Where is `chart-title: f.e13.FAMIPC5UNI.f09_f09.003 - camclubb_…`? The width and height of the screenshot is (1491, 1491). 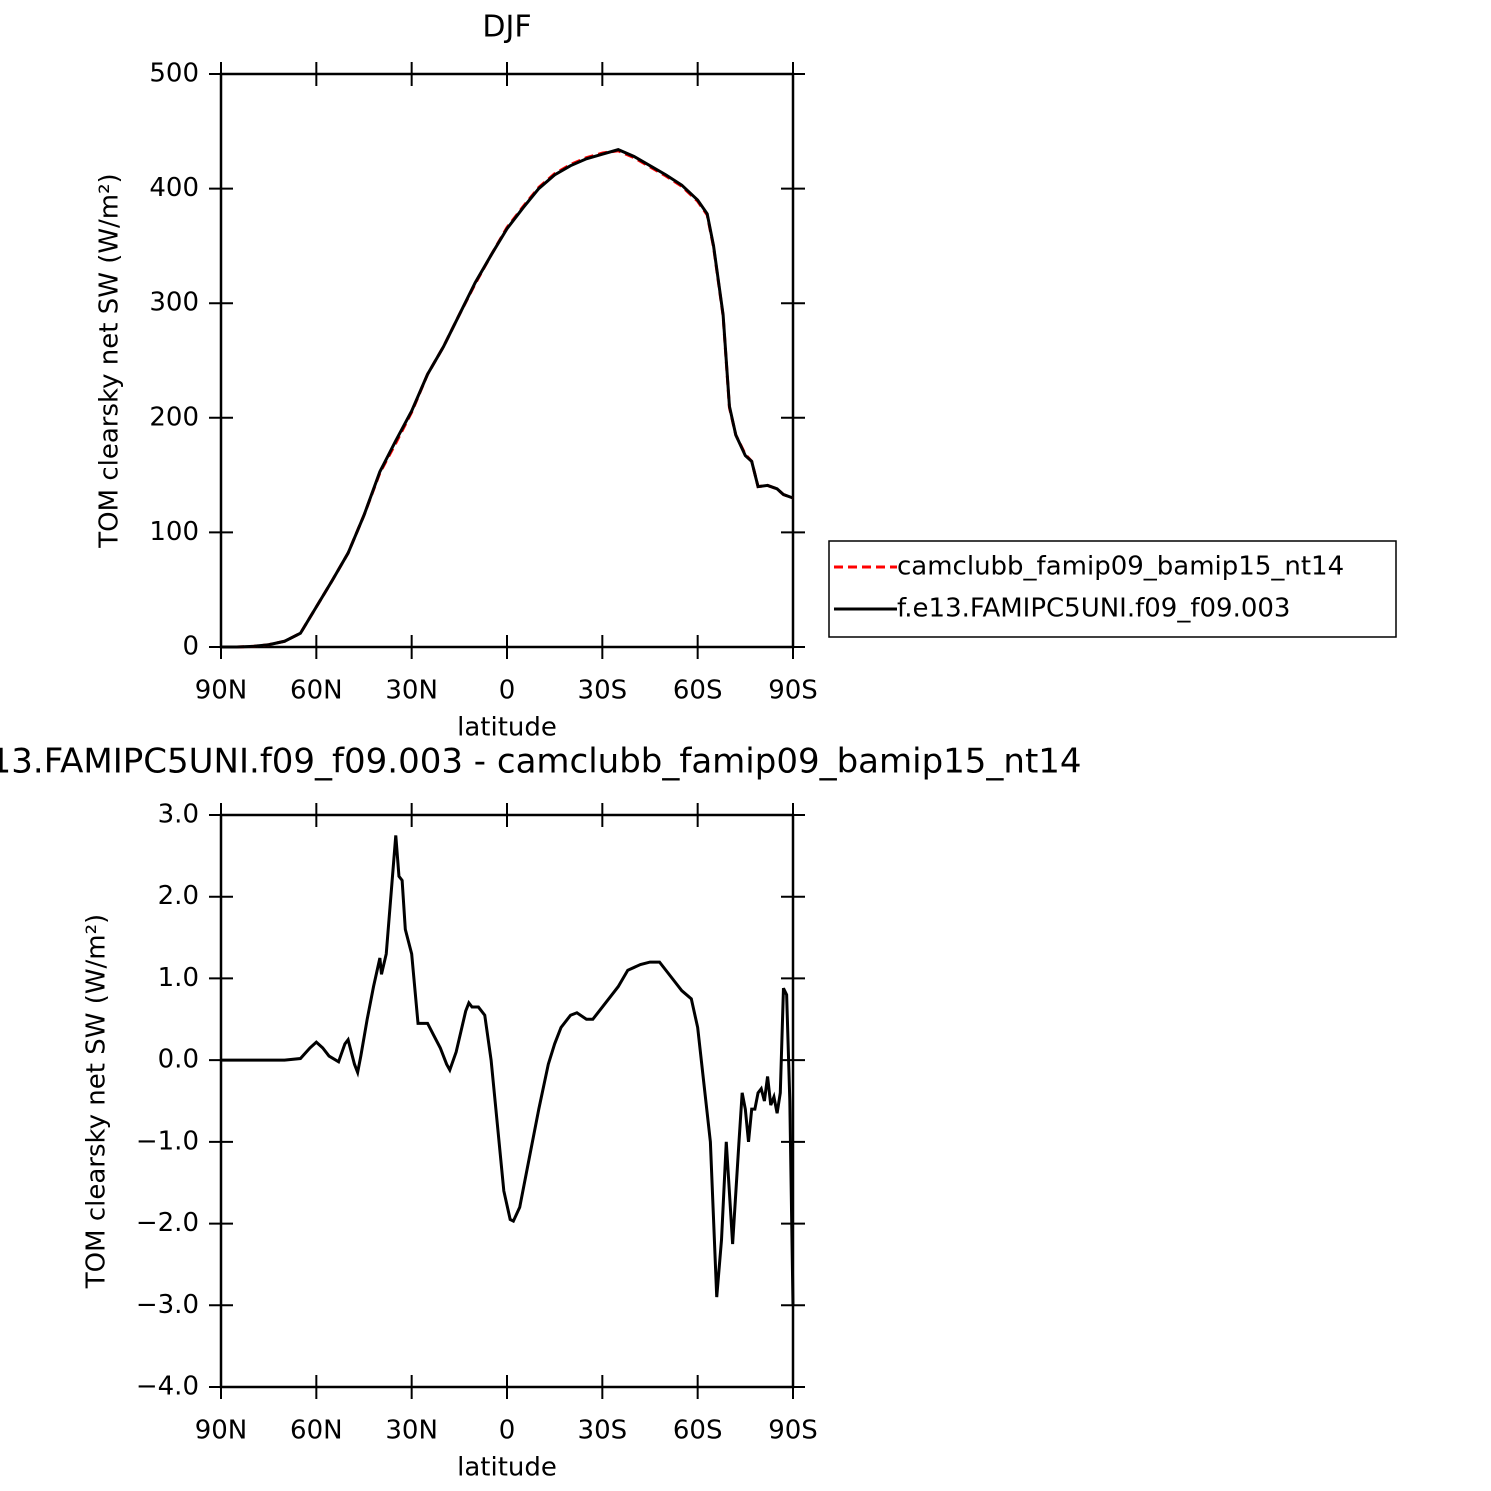
chart-title: f.e13.FAMIPC5UNI.f09_f09.003 - camclubb_… is located at coordinates (541, 762).